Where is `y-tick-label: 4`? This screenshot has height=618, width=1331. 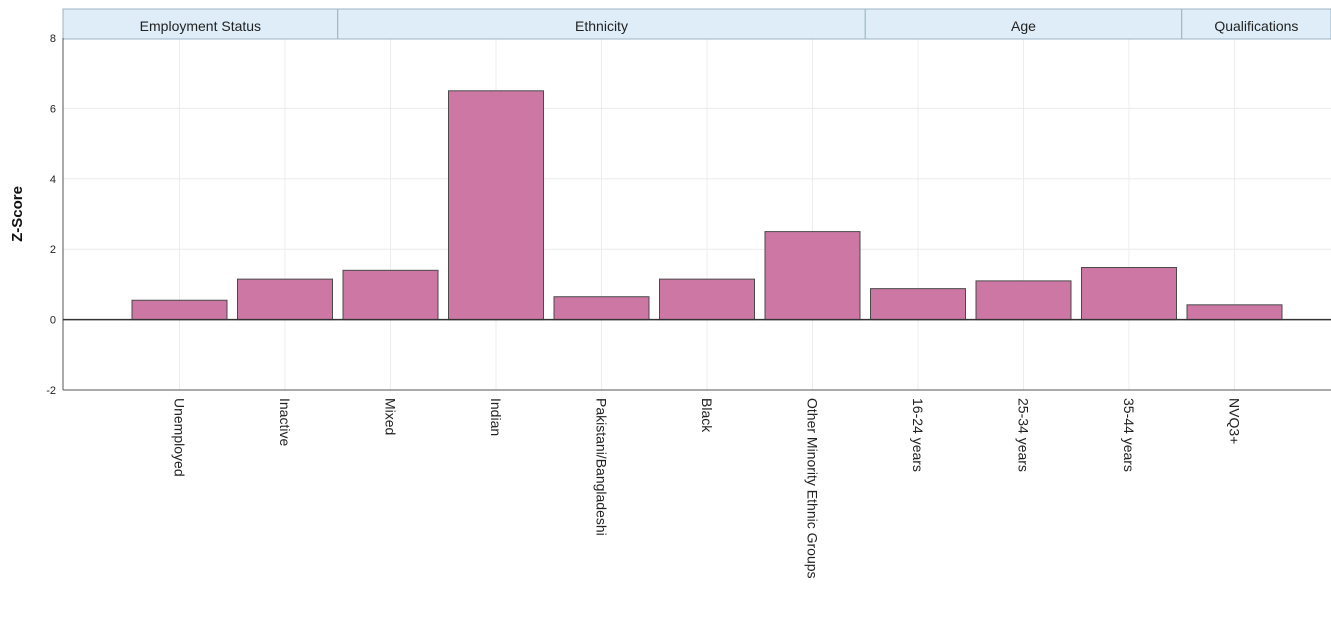
y-tick-label: 4 is located at coordinates (53, 180).